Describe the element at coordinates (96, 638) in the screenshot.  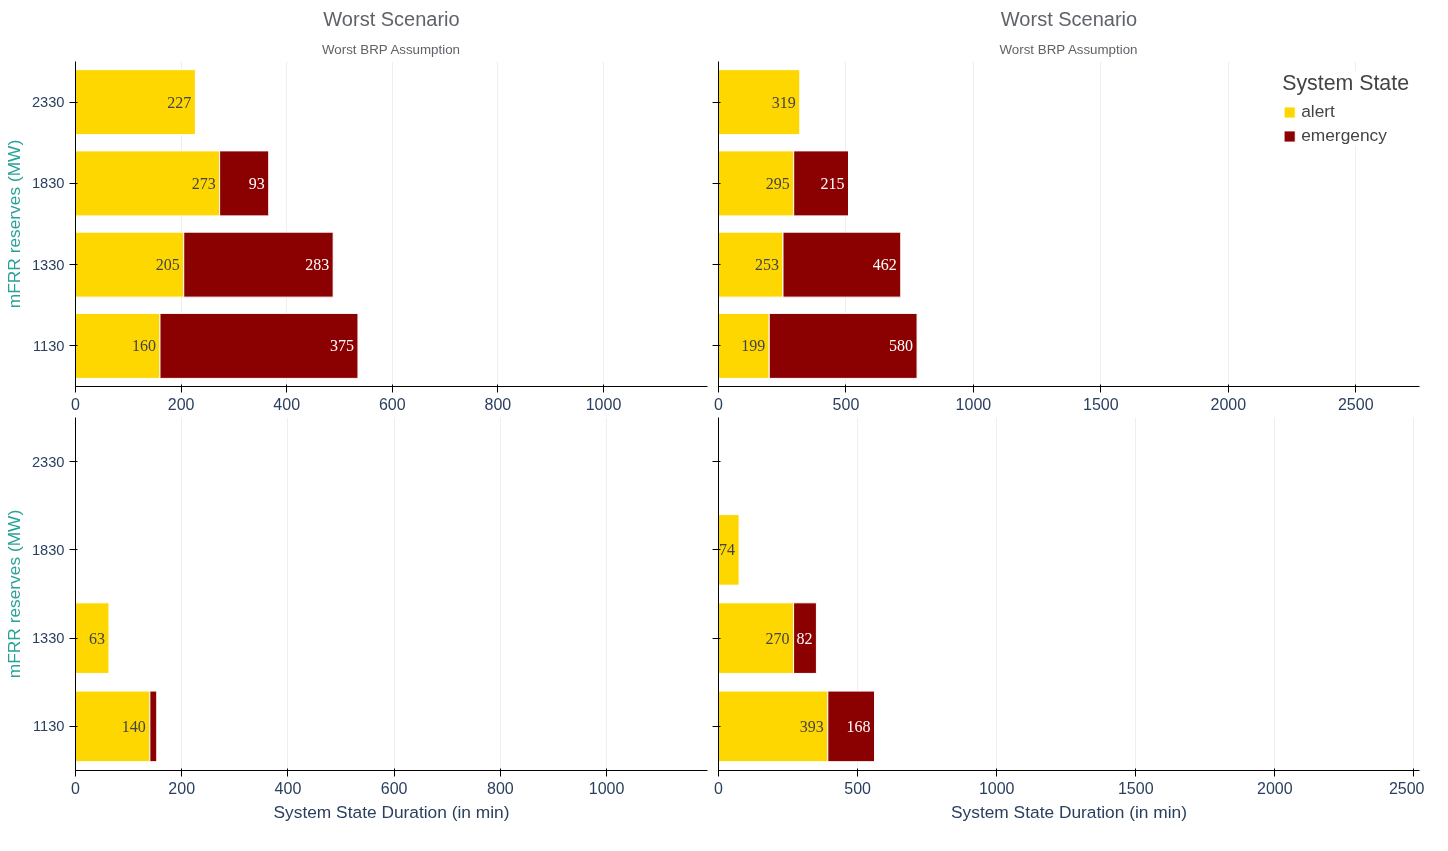
I see `data-label: 63` at that location.